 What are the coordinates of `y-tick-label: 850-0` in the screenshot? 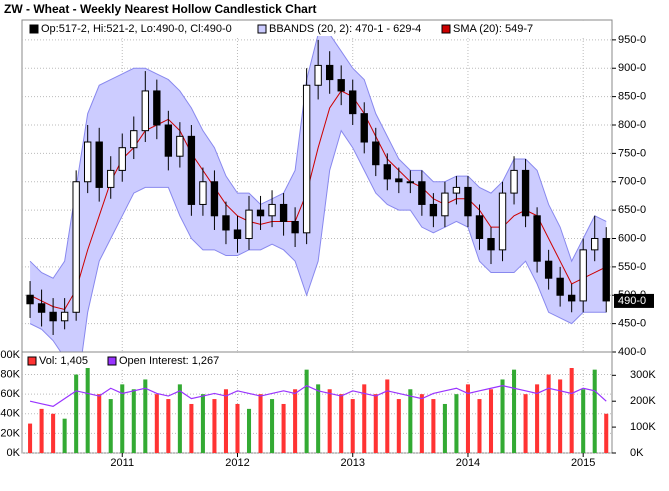 It's located at (632, 97).